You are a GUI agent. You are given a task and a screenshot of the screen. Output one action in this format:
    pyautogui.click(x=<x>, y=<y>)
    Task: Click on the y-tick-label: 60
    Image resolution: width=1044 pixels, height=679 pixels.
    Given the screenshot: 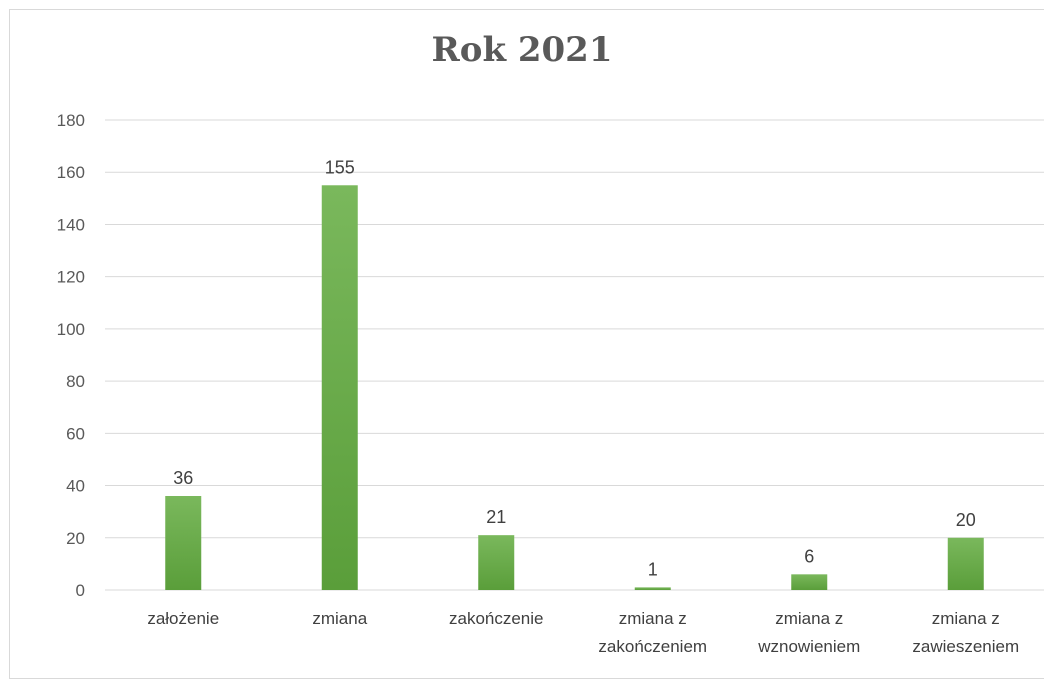 What is the action you would take?
    pyautogui.click(x=75, y=433)
    